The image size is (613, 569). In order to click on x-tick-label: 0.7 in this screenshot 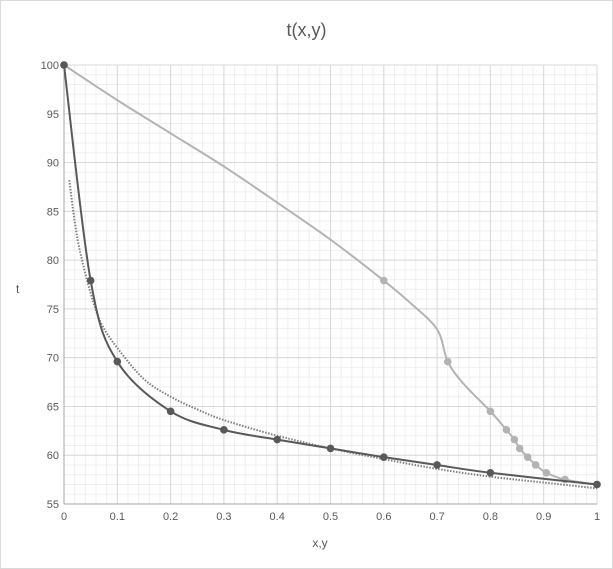, I will do `click(436, 517)`.